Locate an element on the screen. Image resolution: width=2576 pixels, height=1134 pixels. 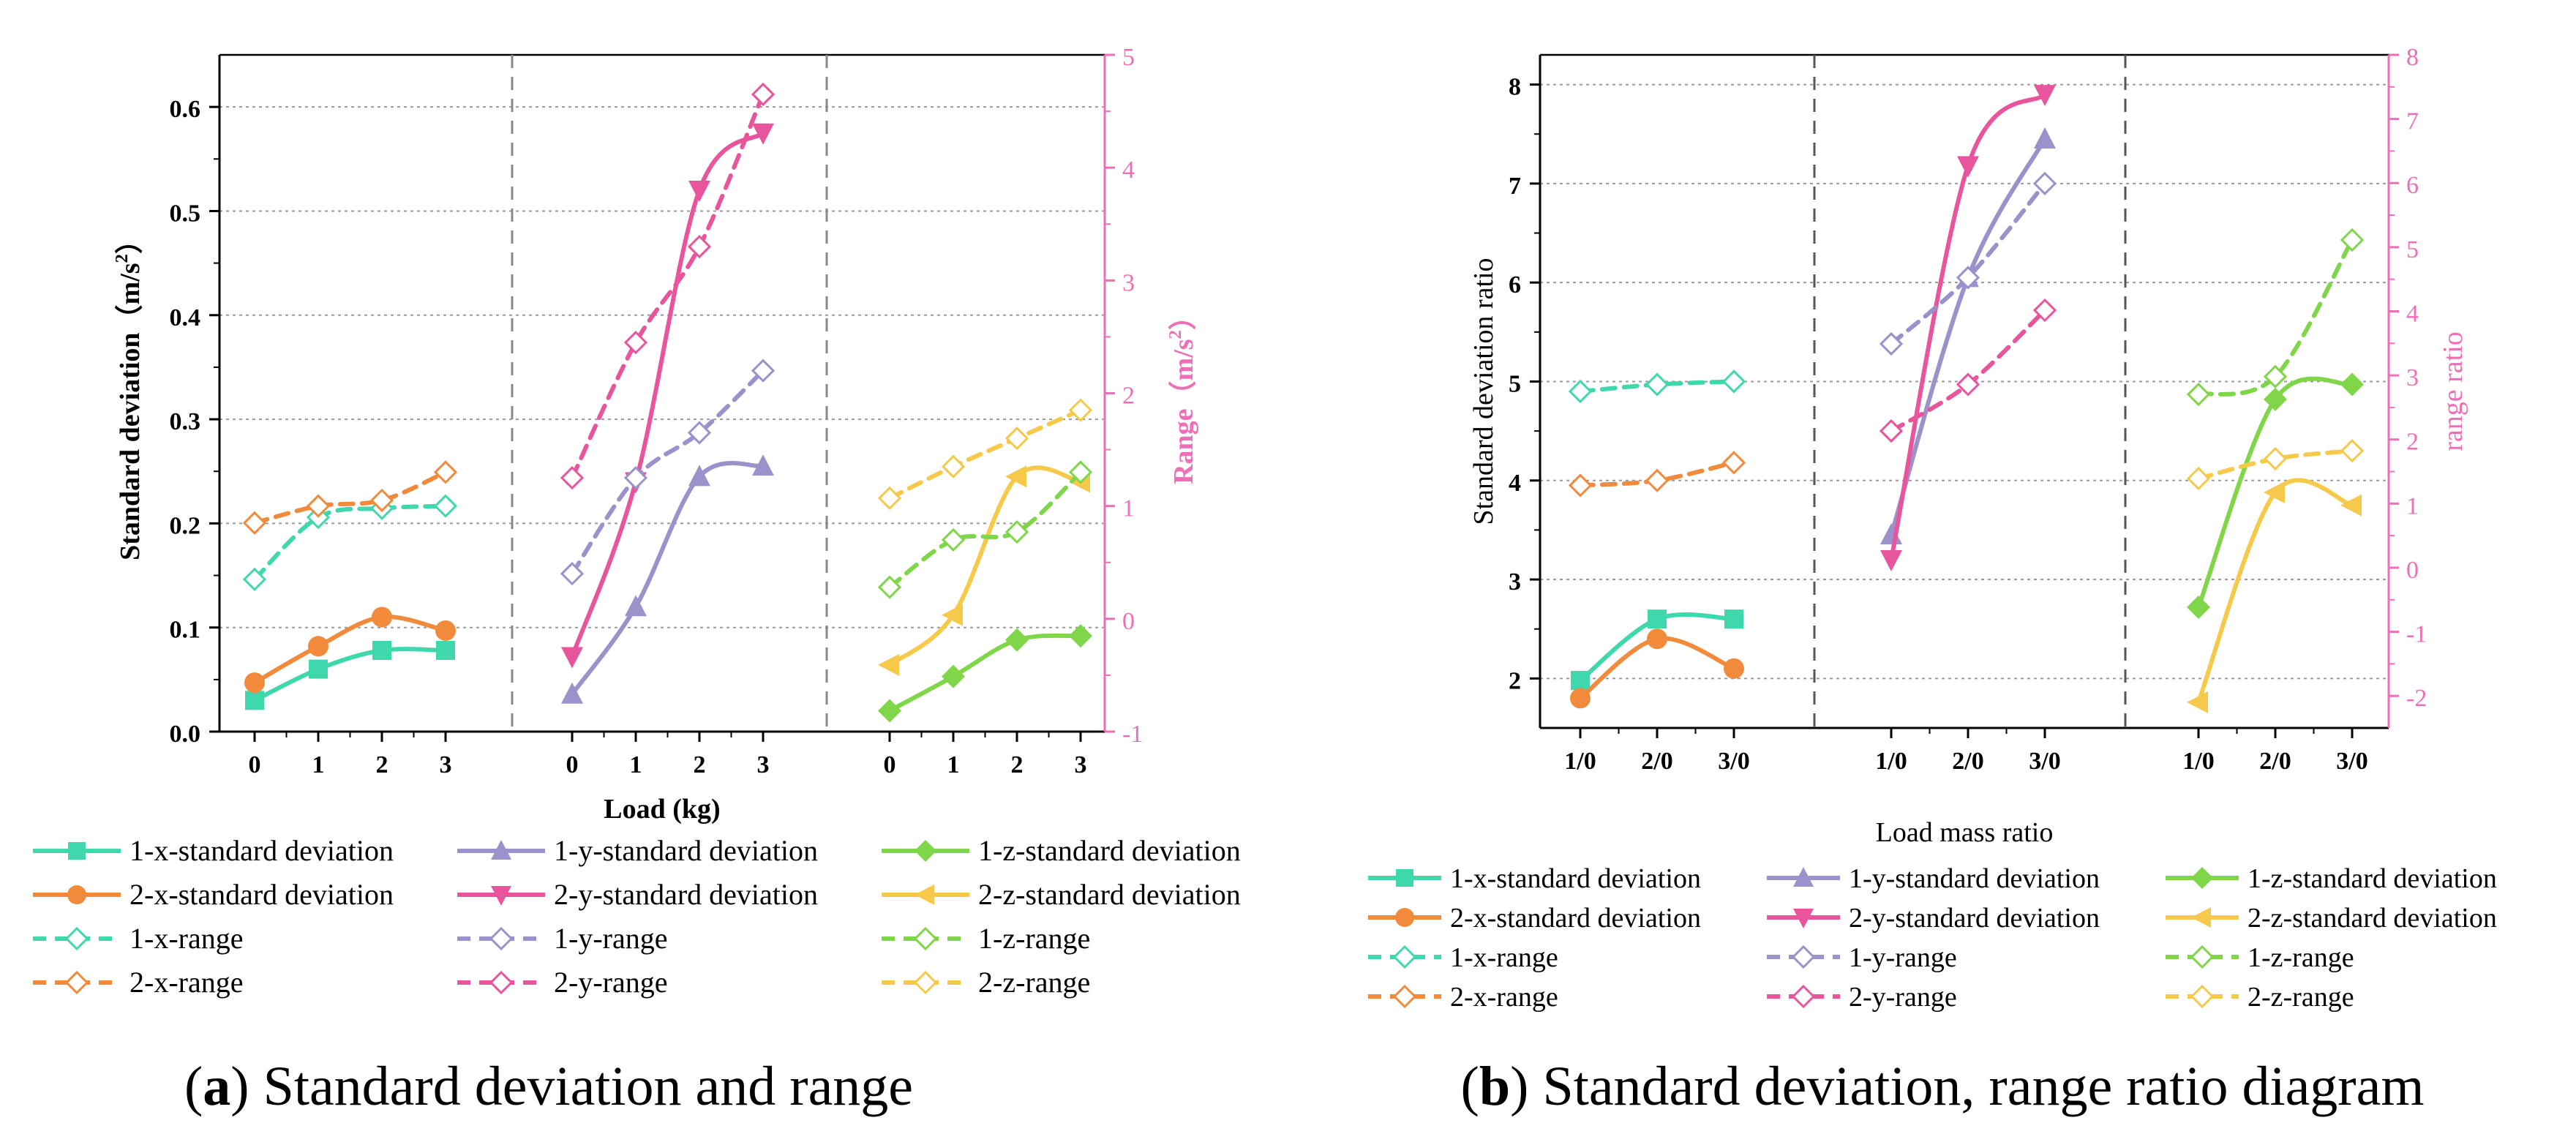
y2-axis-title-close: ） is located at coordinates (1183, 316).